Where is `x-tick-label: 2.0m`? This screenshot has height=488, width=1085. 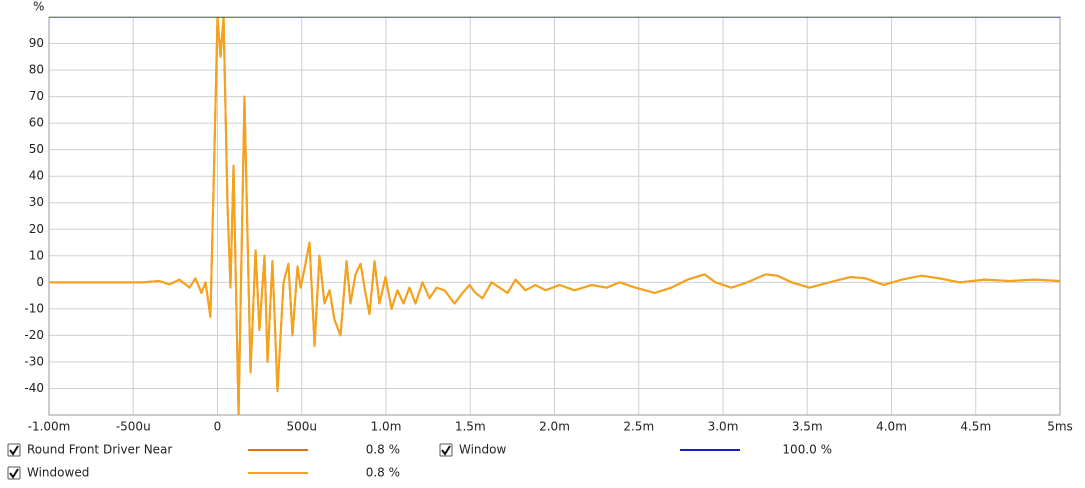
x-tick-label: 2.0m is located at coordinates (554, 427).